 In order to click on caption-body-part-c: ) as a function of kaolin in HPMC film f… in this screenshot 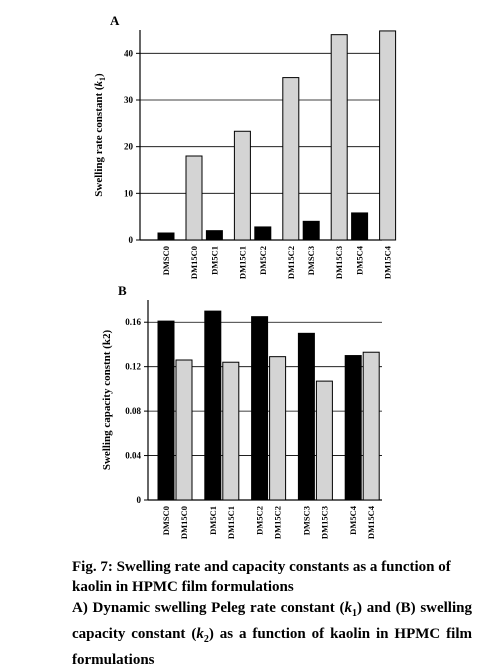, I will do `click(272, 647)`.